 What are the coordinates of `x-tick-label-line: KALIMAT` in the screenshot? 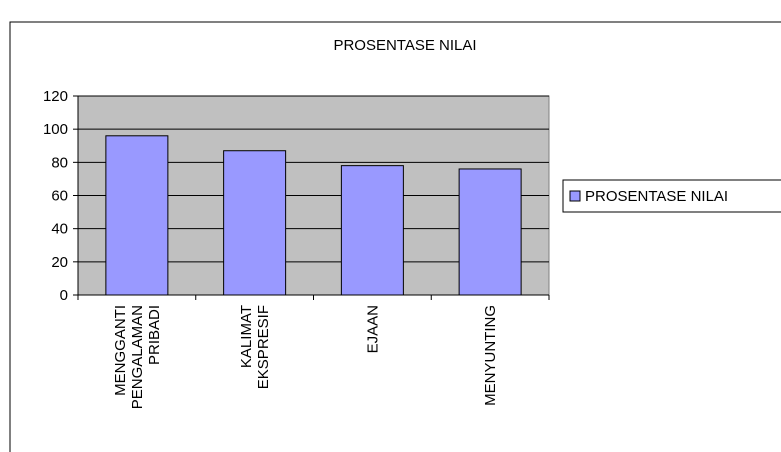 It's located at (246, 336).